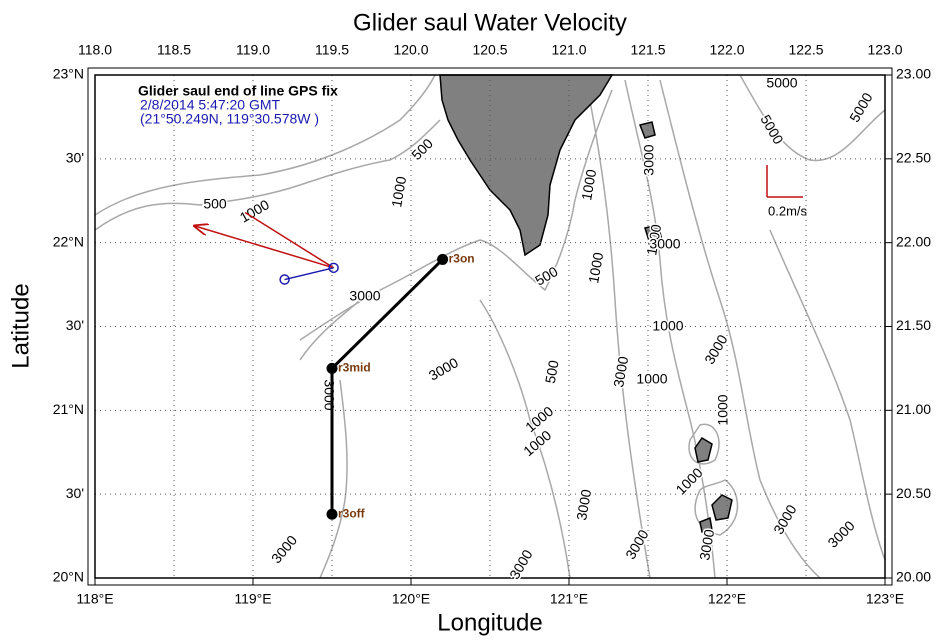 This screenshot has width=950, height=642. Describe the element at coordinates (913, 409) in the screenshot. I see `y2-tick-label: 21.00` at that location.